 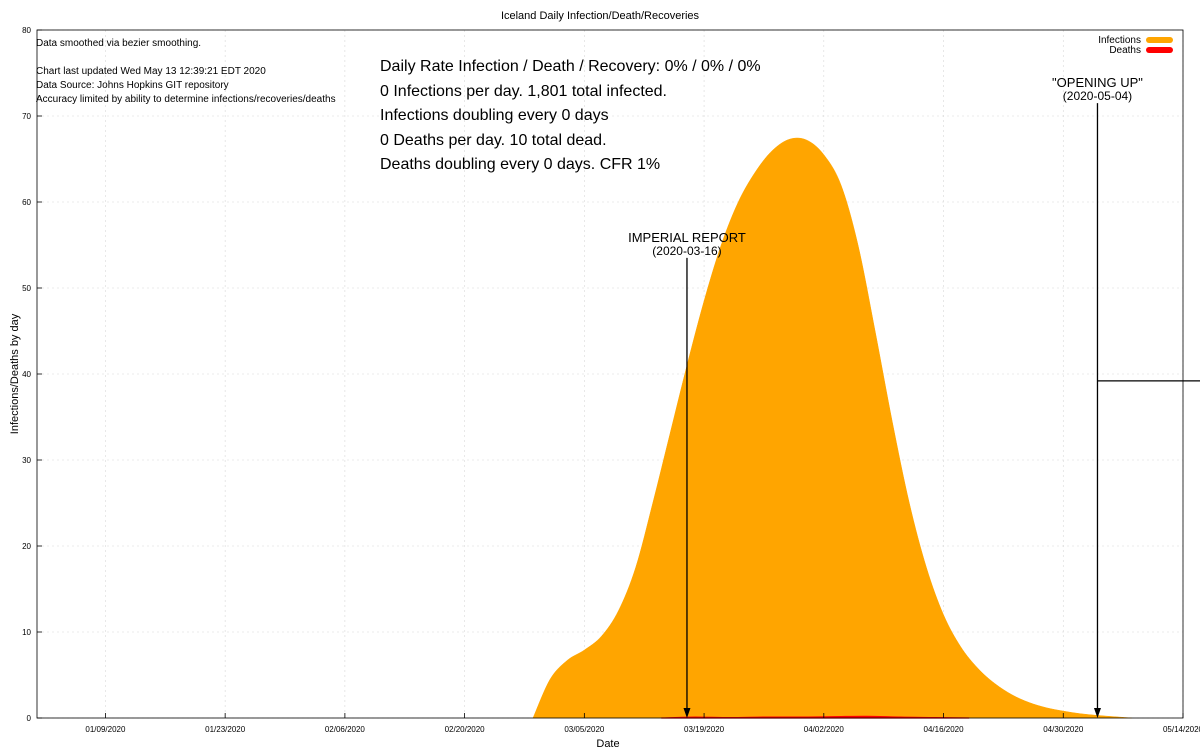 What do you see at coordinates (26, 374) in the screenshot?
I see `y-tick-label: 40` at bounding box center [26, 374].